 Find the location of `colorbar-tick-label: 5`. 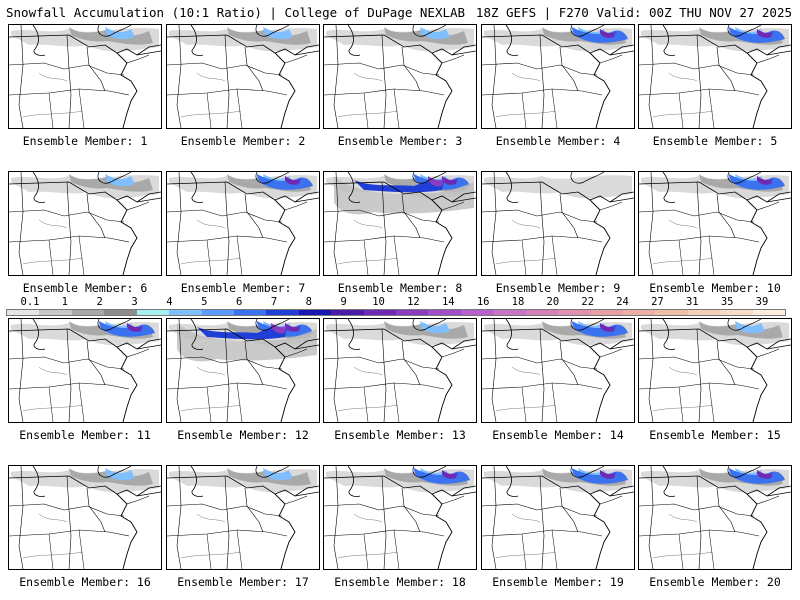

colorbar-tick-label: 5 is located at coordinates (204, 302).